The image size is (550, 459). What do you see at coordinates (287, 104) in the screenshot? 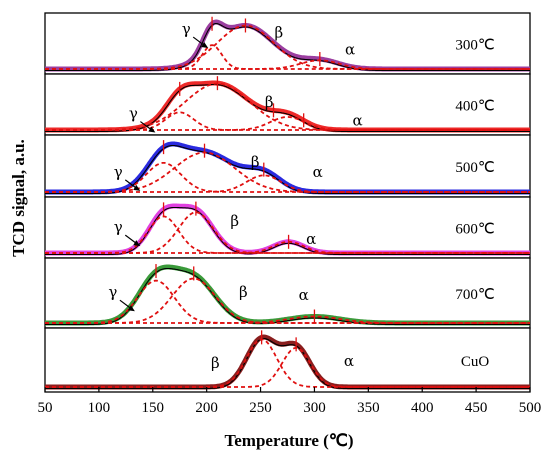
I see `panel-1: γ β α 400℃` at bounding box center [287, 104].